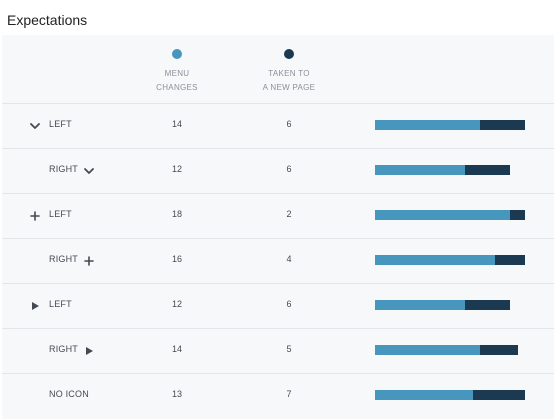  Describe the element at coordinates (69, 394) in the screenshot. I see `row-label: NO ICON` at that location.